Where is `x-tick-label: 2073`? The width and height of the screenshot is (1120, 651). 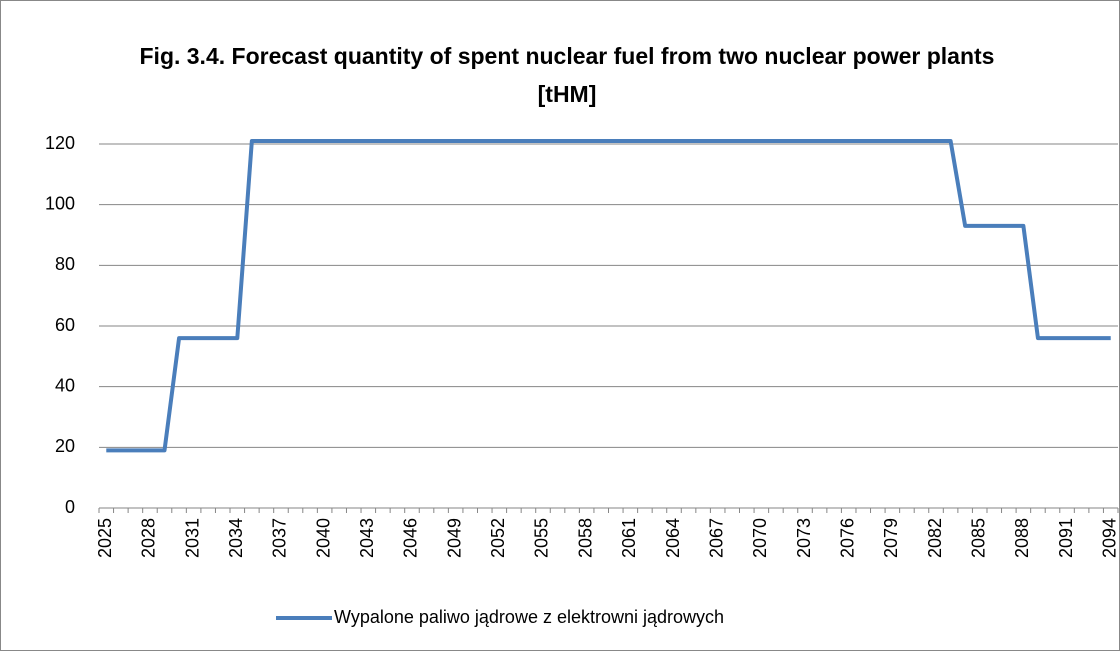 x-tick-label: 2073 is located at coordinates (804, 538).